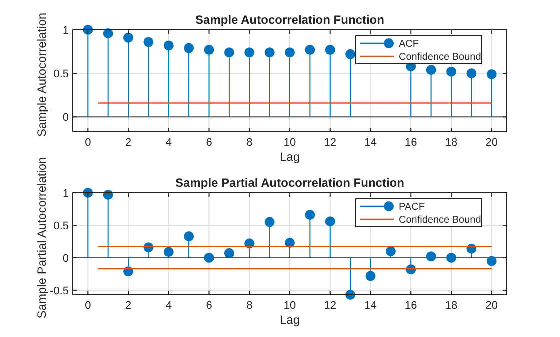 The width and height of the screenshot is (560, 337). I want to click on chart-title: Sample Autocorrelation Function, so click(290, 20).